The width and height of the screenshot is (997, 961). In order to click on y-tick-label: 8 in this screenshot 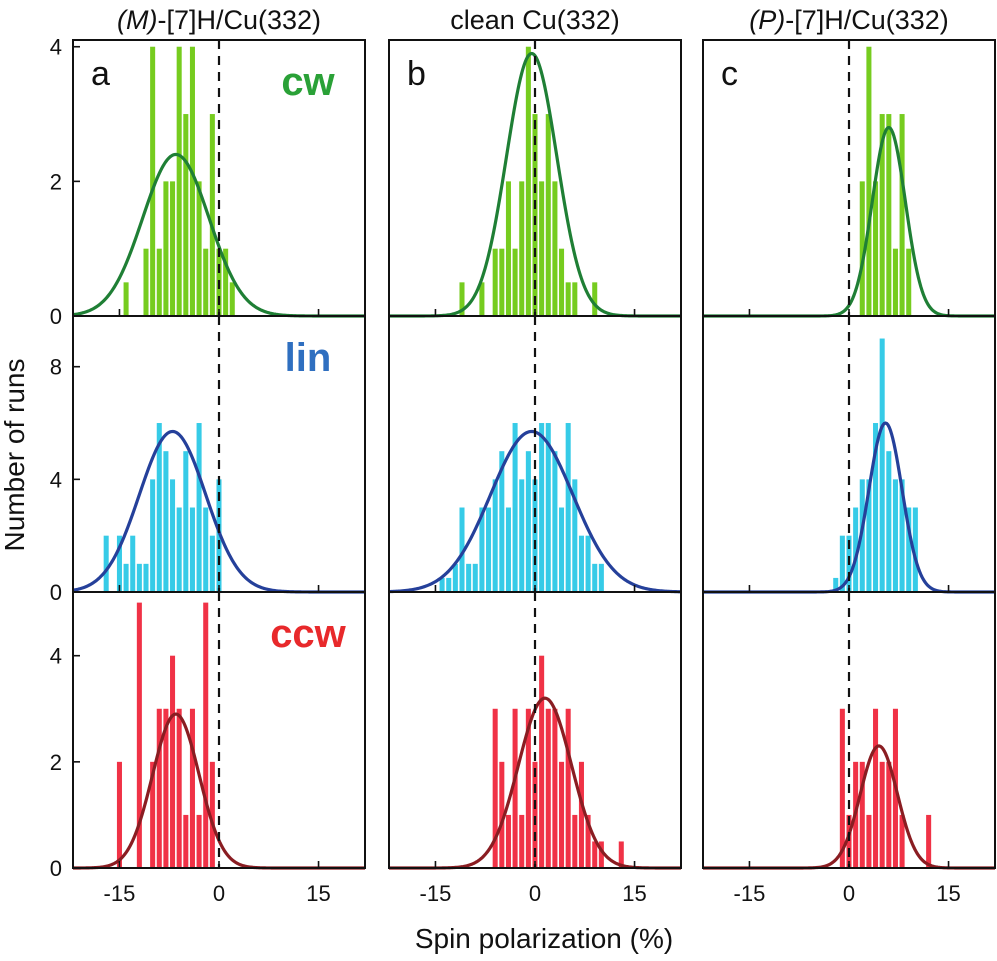, I will do `click(56, 367)`.